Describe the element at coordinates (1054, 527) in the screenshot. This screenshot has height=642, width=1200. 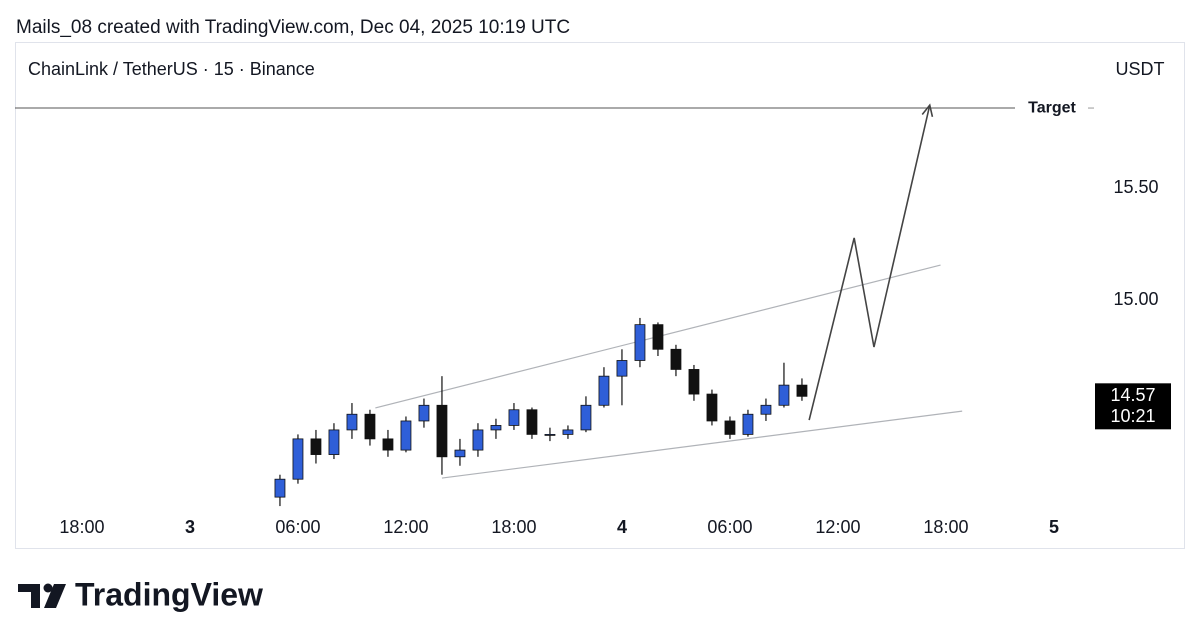
I see `x-tick-label: 5` at that location.